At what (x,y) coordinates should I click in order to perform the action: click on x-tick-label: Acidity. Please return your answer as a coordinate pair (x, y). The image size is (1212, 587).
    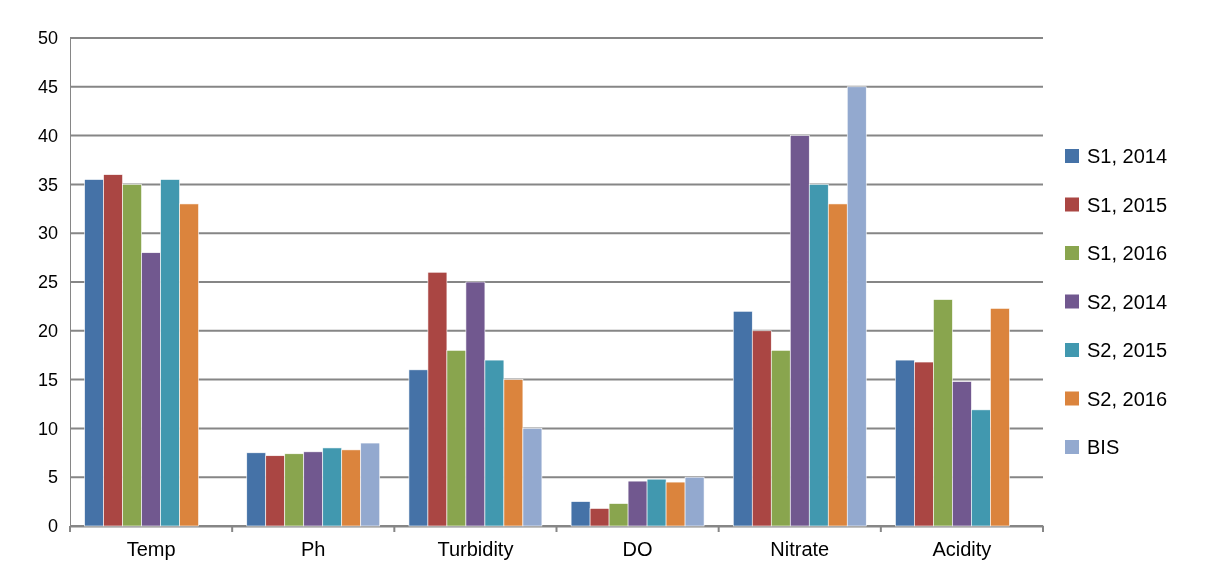
    Looking at the image, I should click on (962, 549).